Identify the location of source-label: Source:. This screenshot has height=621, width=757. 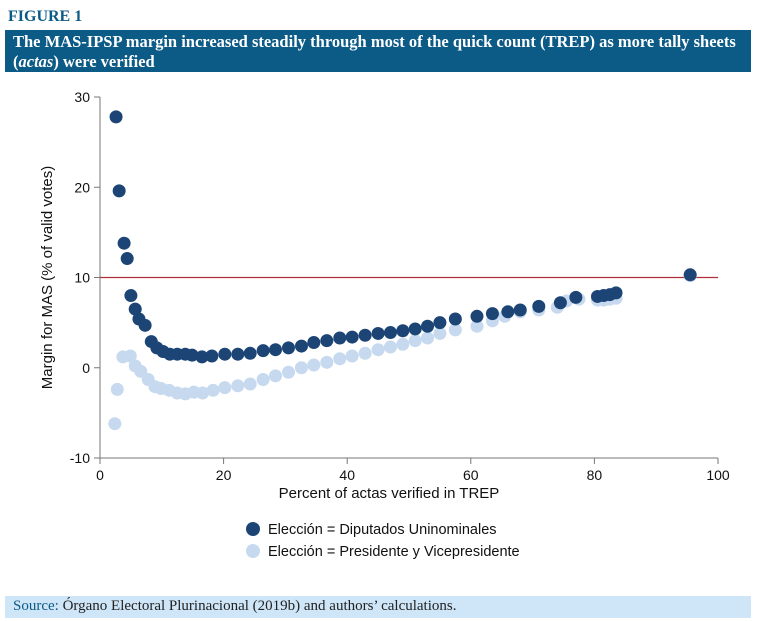
(36, 606).